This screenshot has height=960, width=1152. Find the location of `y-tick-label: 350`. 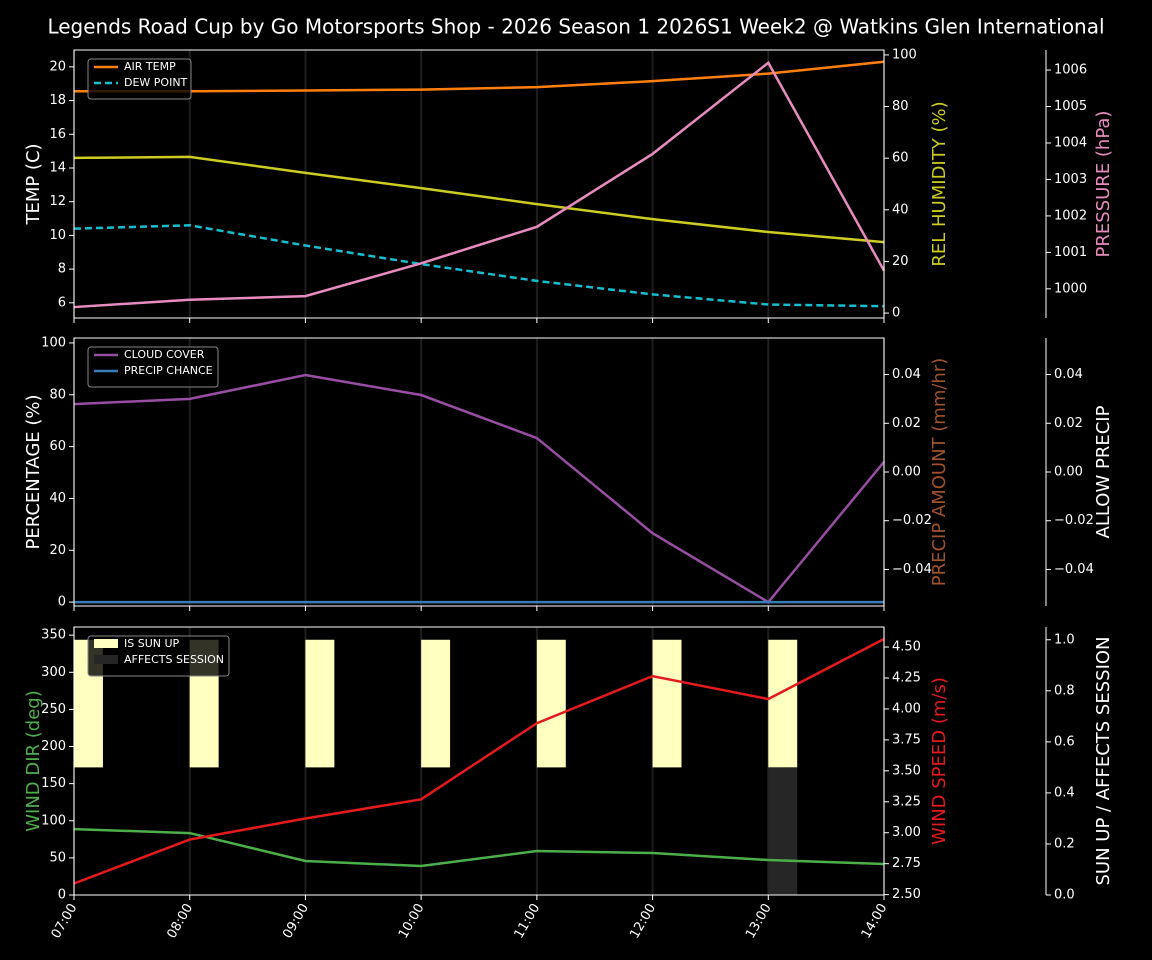

y-tick-label: 350 is located at coordinates (53, 635).